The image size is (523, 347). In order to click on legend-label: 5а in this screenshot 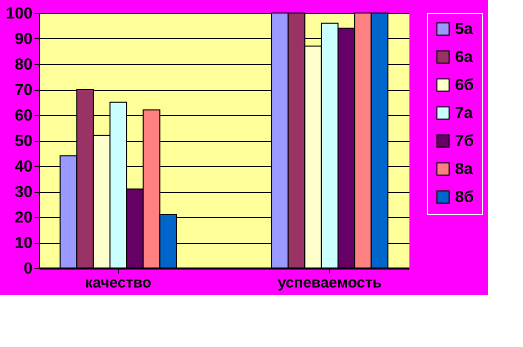, I will do `click(464, 29)`.